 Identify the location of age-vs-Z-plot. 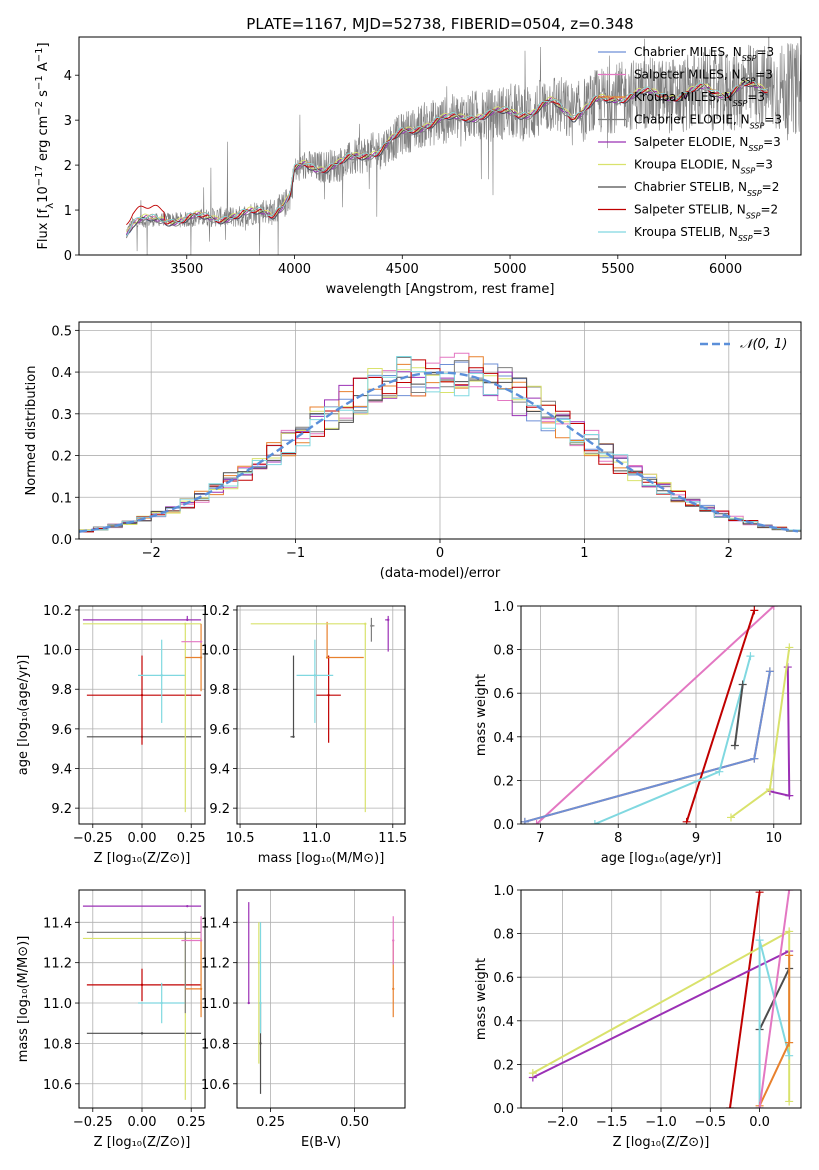
(142, 714).